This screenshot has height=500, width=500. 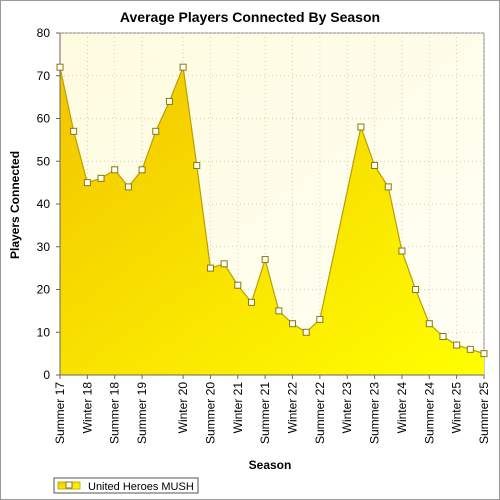 What do you see at coordinates (69, 485) in the screenshot?
I see `legend-marker-icon` at bounding box center [69, 485].